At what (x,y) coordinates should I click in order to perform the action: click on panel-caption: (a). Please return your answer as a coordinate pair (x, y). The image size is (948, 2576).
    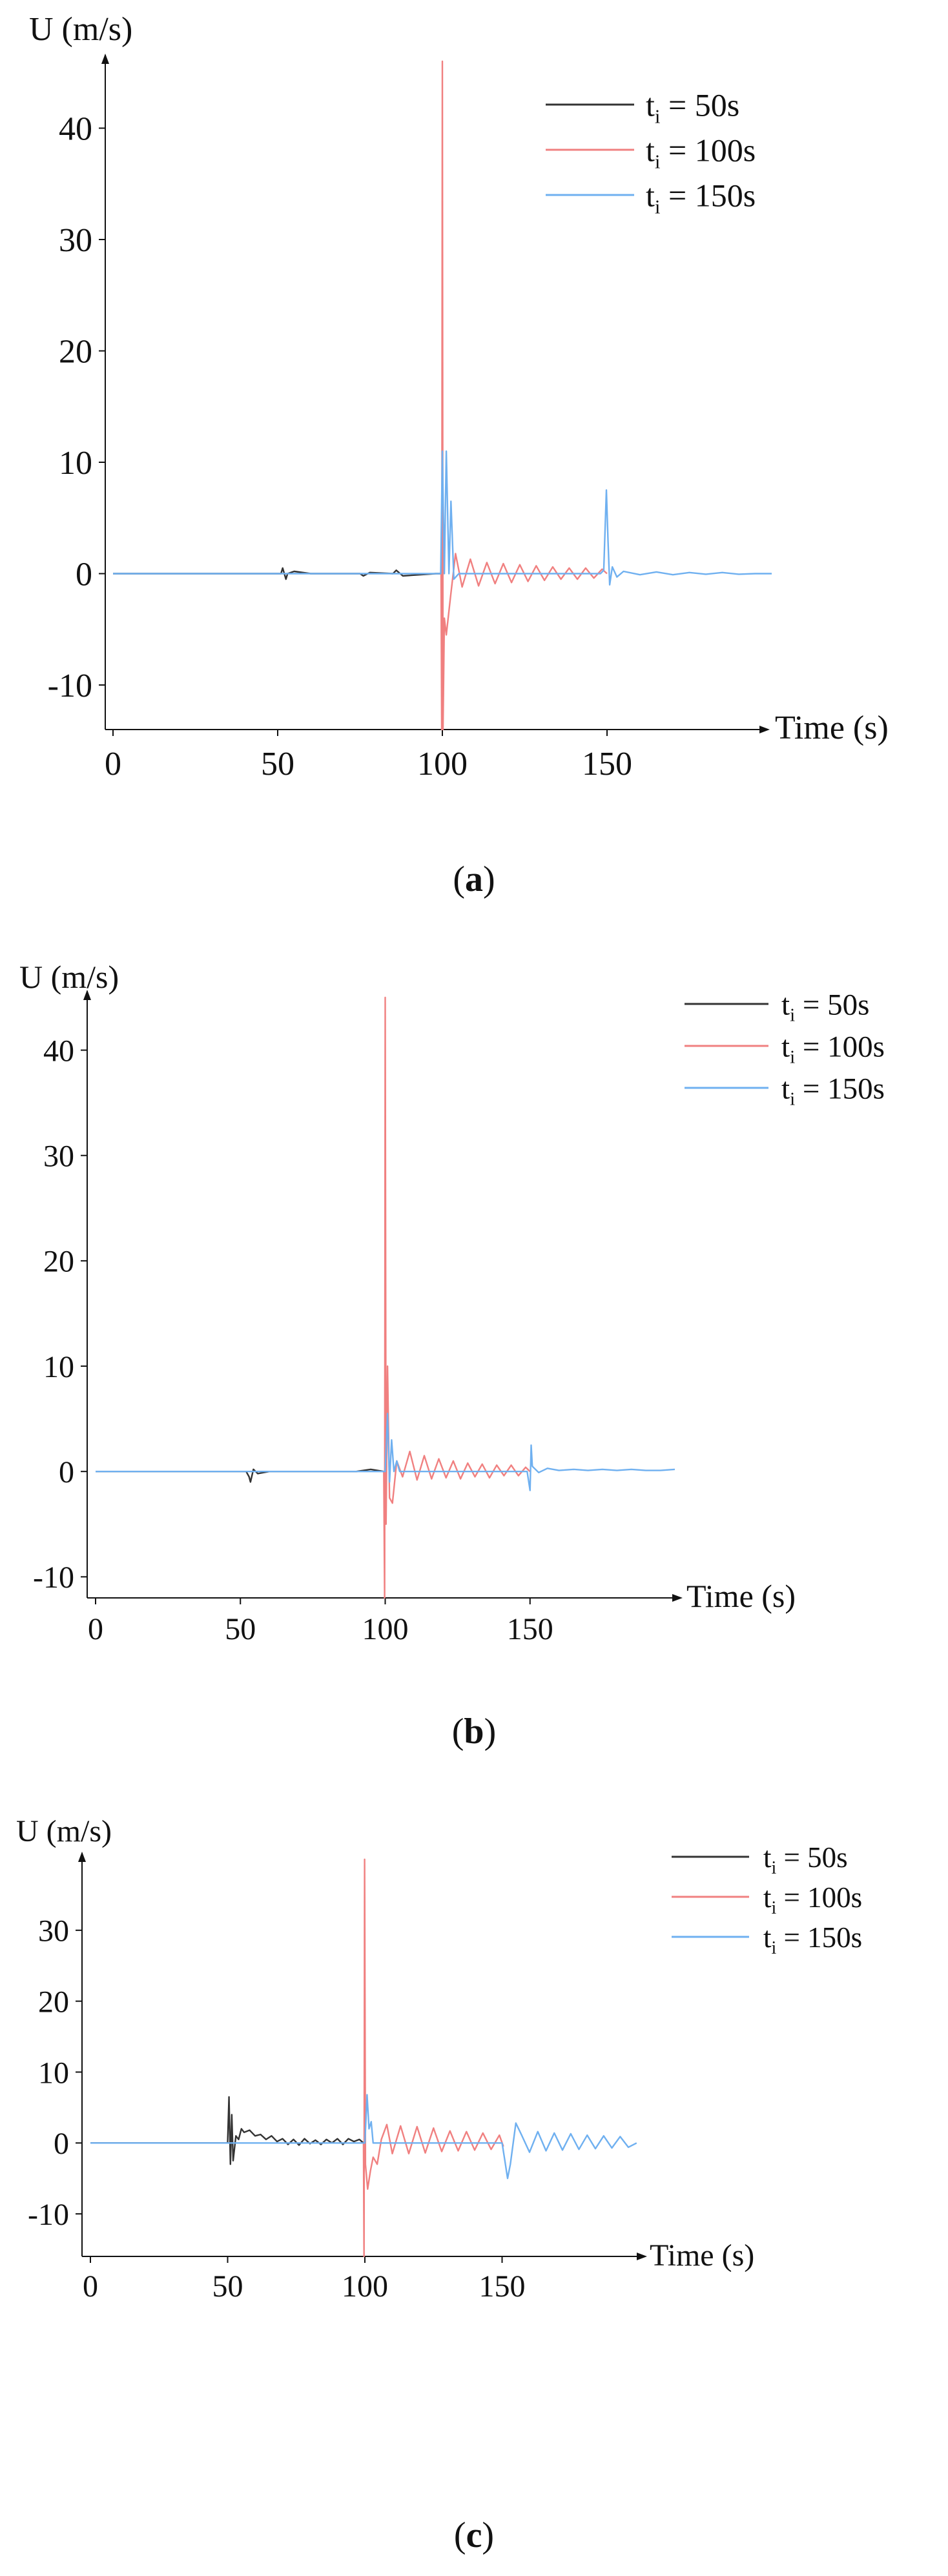
    Looking at the image, I should click on (474, 879).